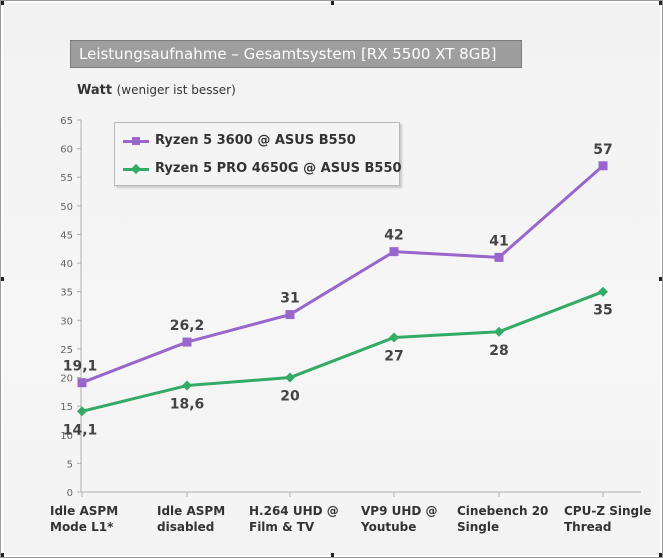 The image size is (663, 559). I want to click on legend-label: Ryzen 5 PRO 4650G @ ASUS B550, so click(278, 168).